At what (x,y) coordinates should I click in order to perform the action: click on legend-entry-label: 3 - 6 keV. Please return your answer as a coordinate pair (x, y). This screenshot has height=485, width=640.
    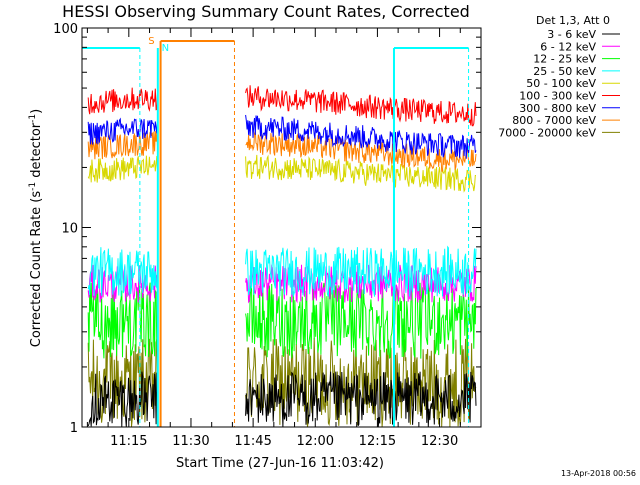
    Looking at the image, I should click on (571, 34).